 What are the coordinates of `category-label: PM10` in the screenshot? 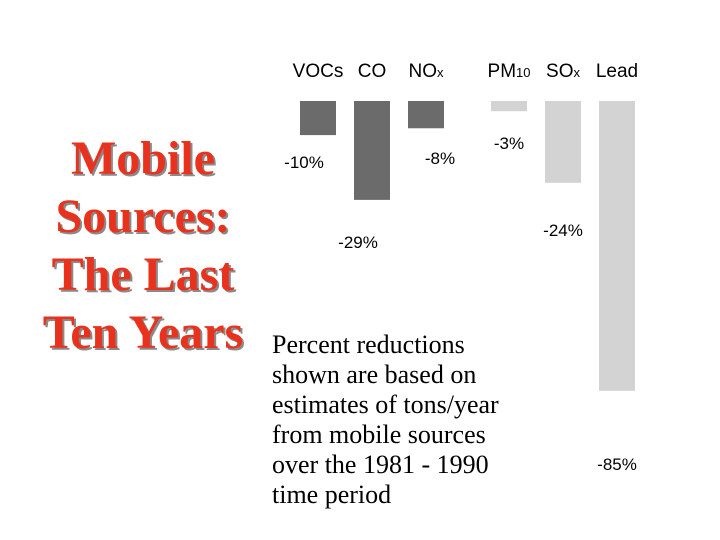 It's located at (509, 71).